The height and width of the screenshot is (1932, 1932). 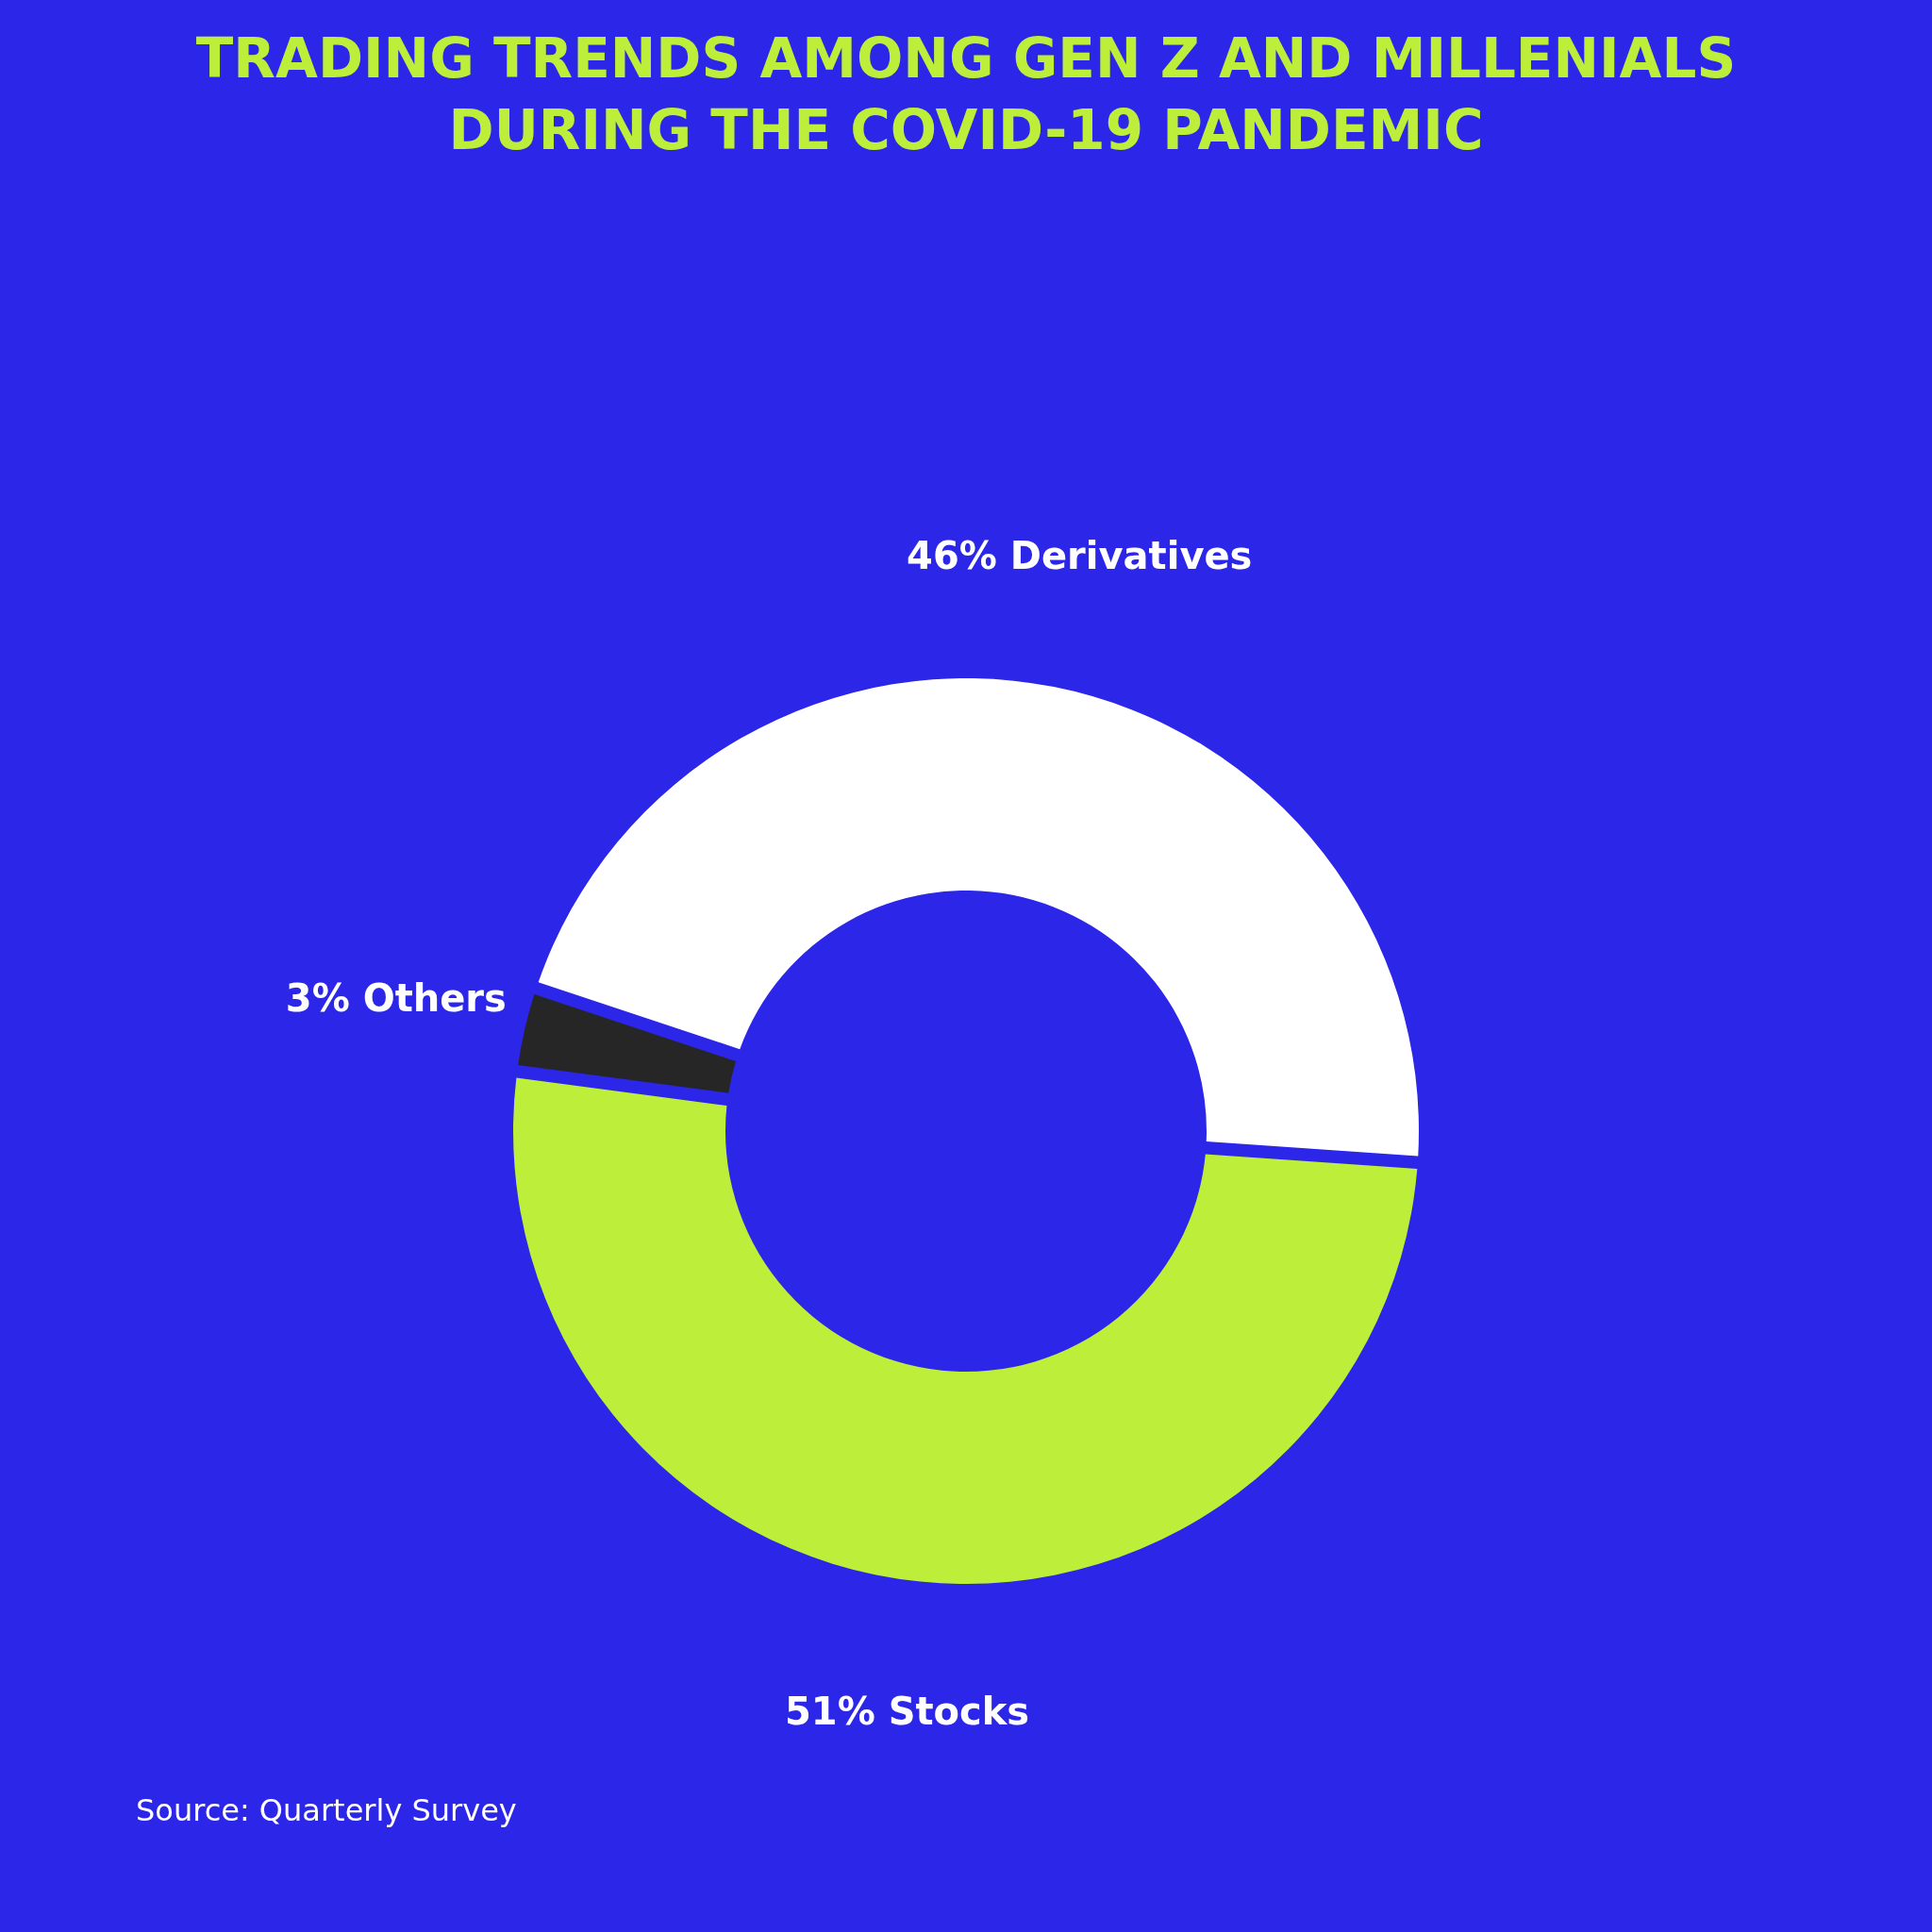 What do you see at coordinates (326, 1810) in the screenshot?
I see `source-note: Source: Quarterly Survey` at bounding box center [326, 1810].